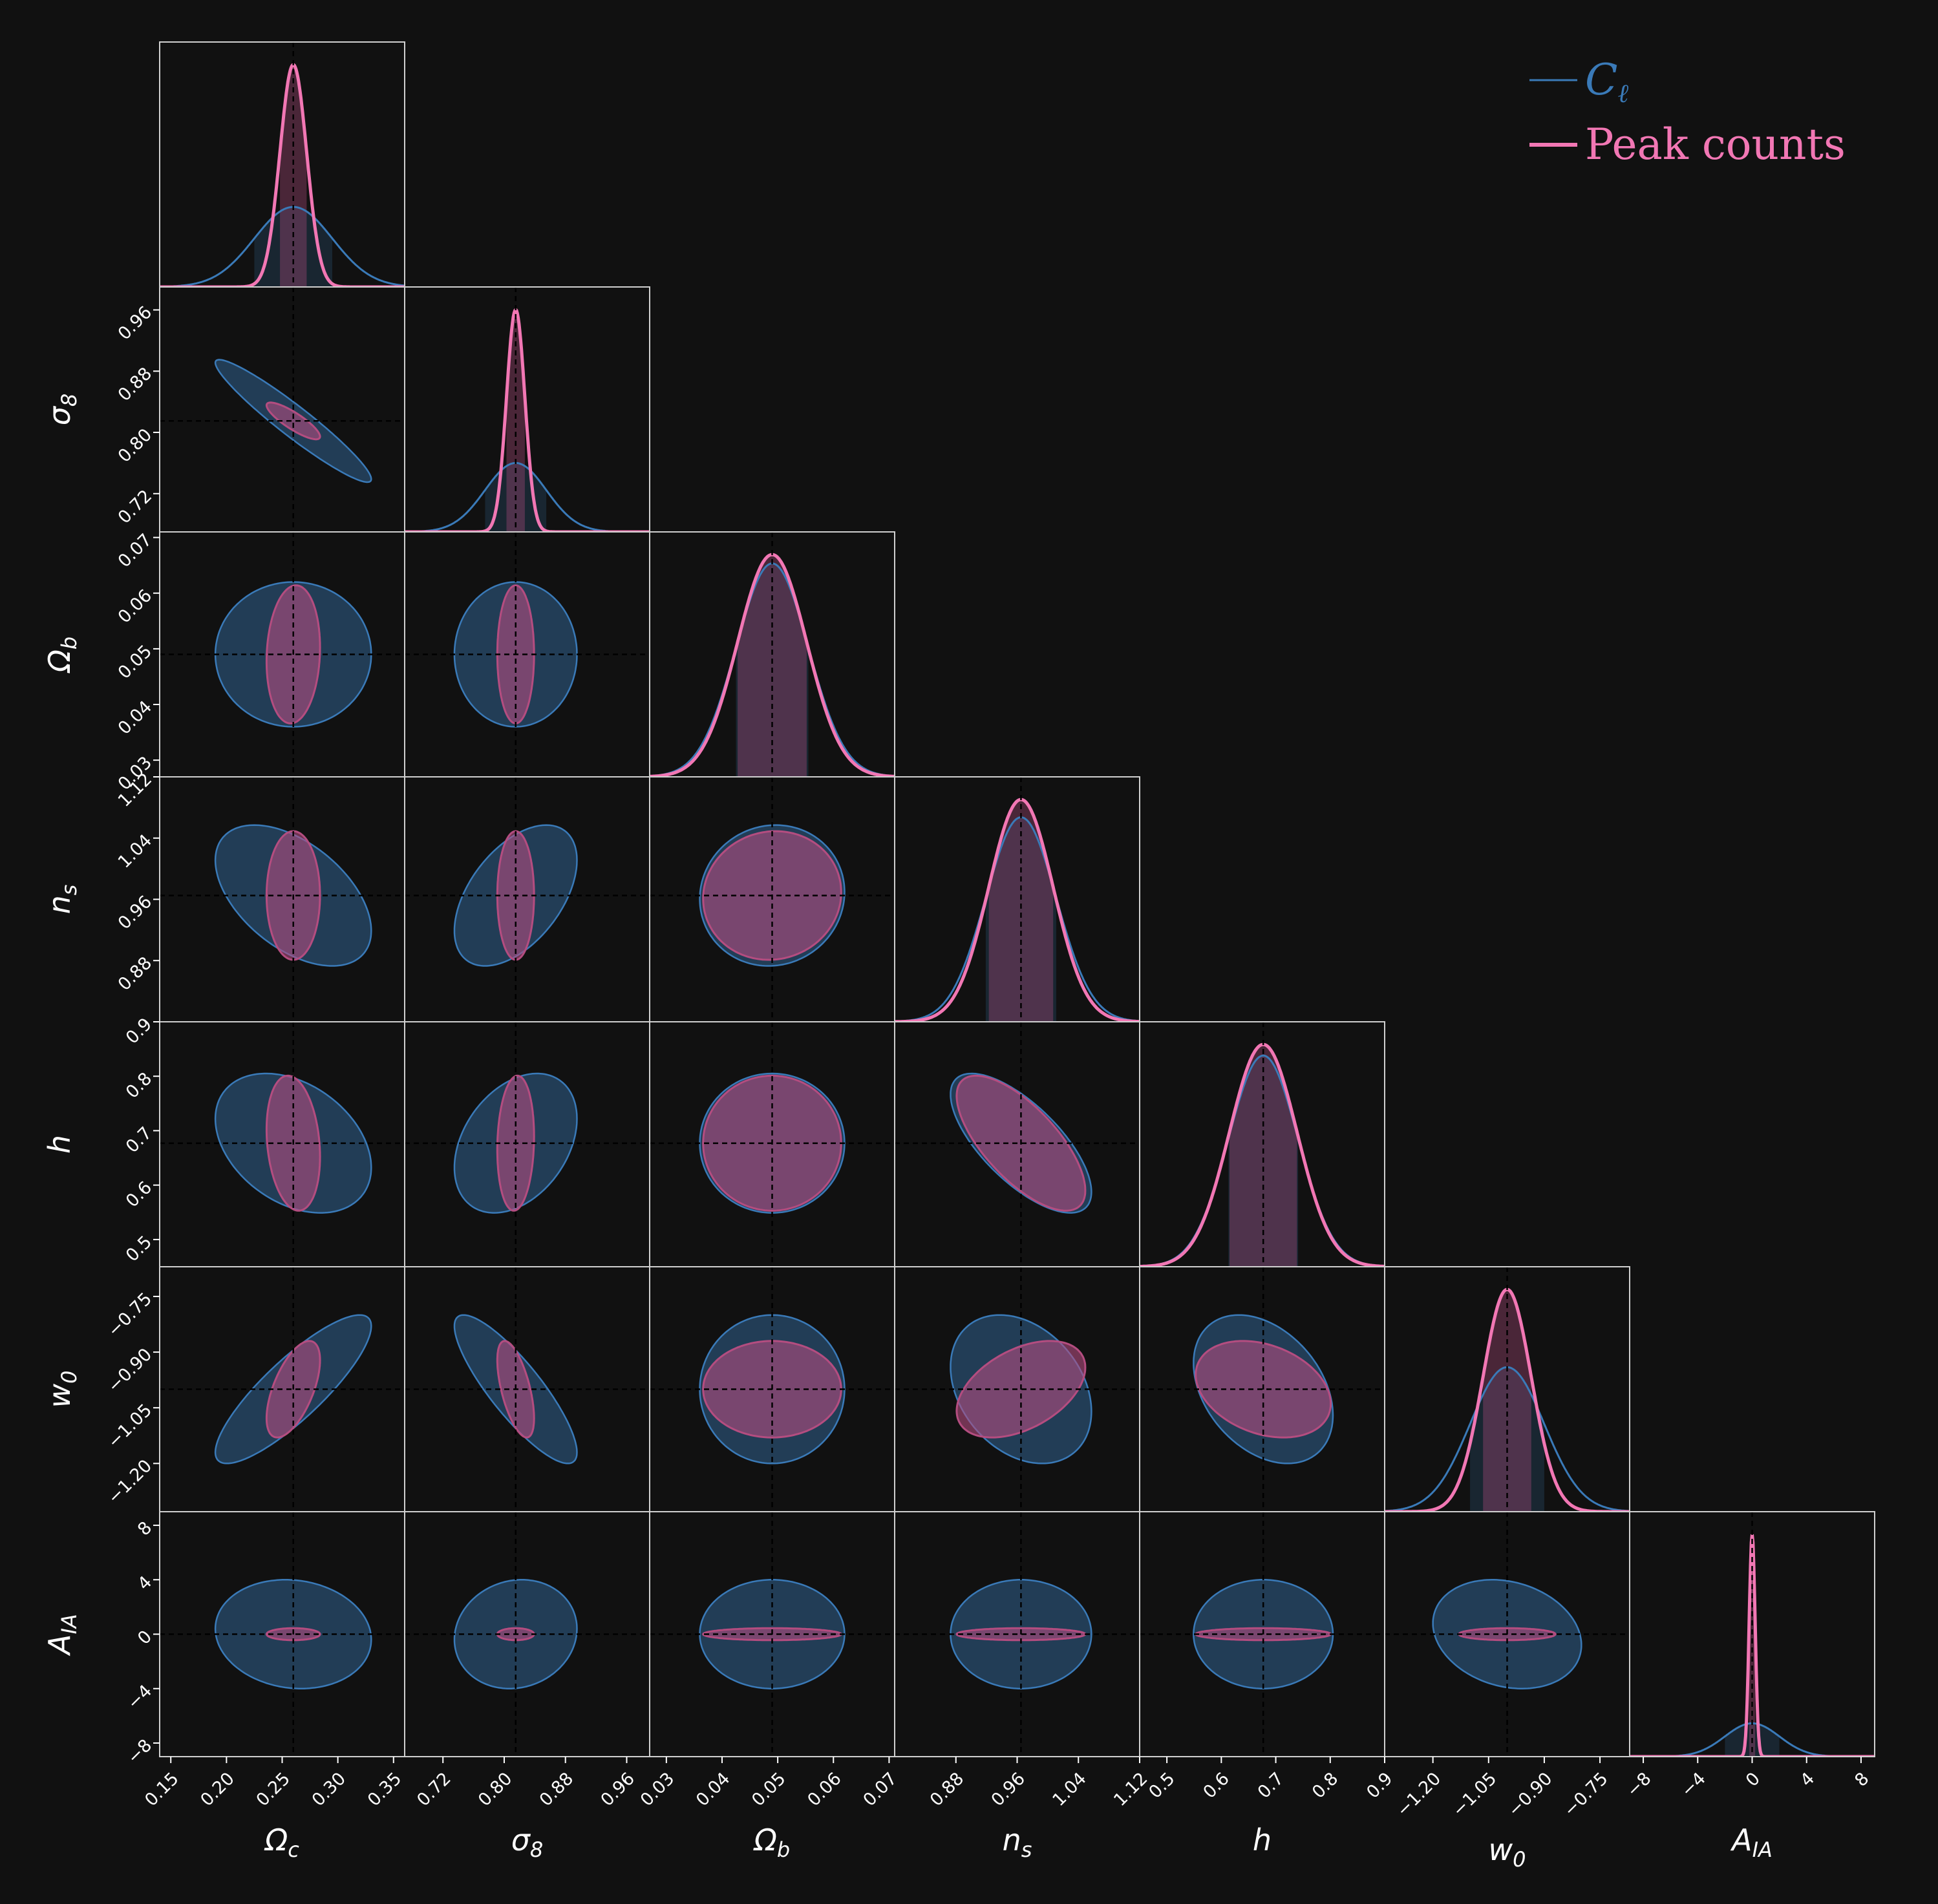 This screenshot has height=1904, width=1938. I want to click on cl-marginal-n_s, so click(1017, 919).